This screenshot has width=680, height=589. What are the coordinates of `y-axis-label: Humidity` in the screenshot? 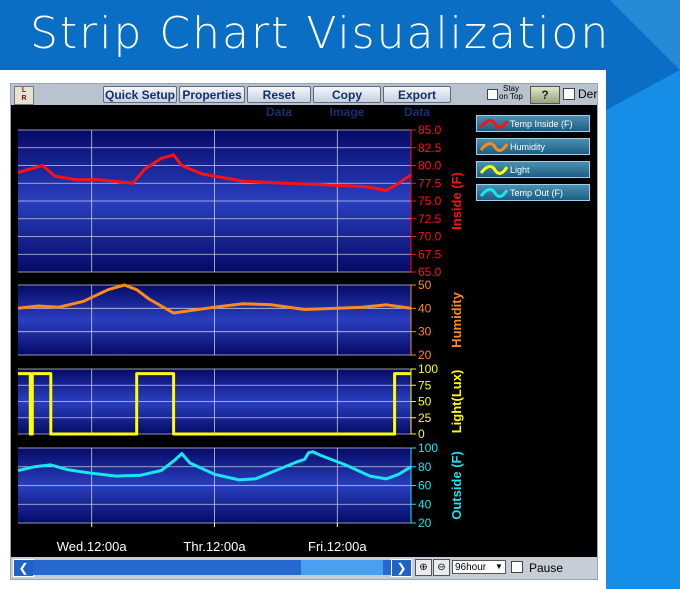 It's located at (456, 319).